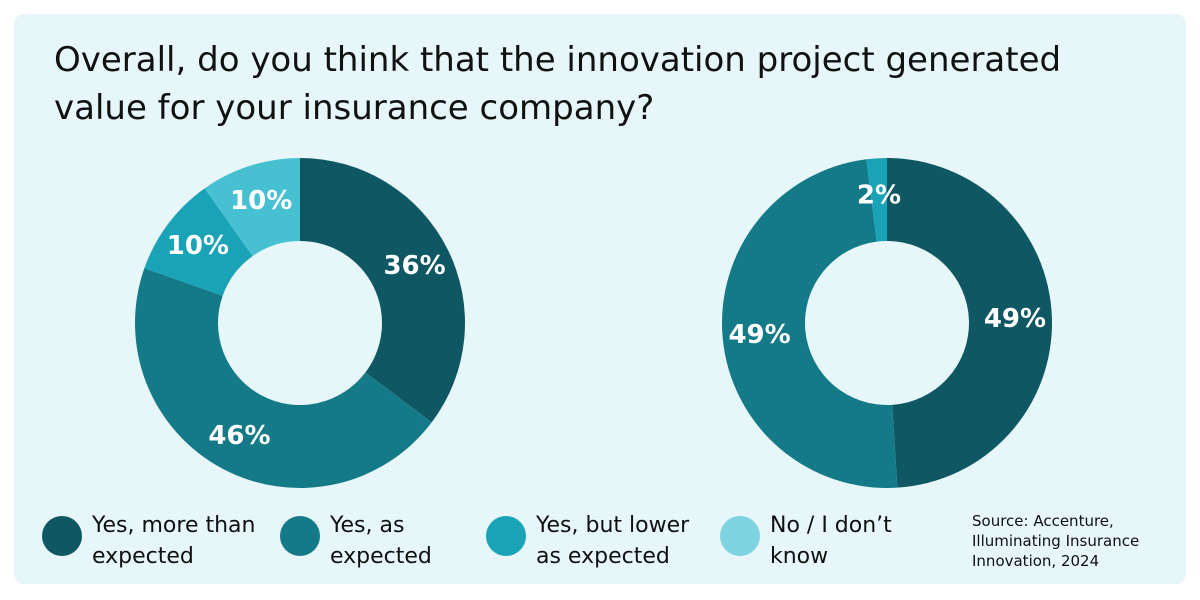 Image resolution: width=1200 pixels, height=600 pixels. Describe the element at coordinates (174, 541) in the screenshot. I see `legend-label: Yes, more than expected` at that location.